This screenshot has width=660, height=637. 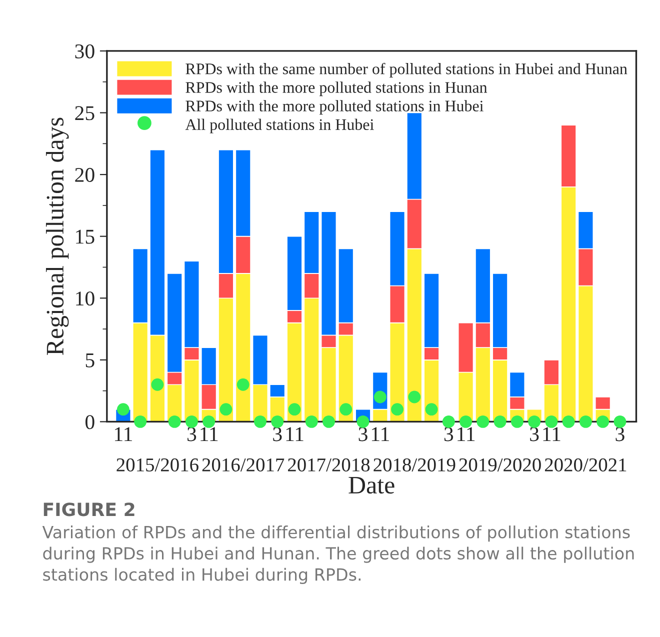 What do you see at coordinates (335, 107) in the screenshot?
I see `legend-label: RPDs with the more polluted stations in Hubei` at bounding box center [335, 107].